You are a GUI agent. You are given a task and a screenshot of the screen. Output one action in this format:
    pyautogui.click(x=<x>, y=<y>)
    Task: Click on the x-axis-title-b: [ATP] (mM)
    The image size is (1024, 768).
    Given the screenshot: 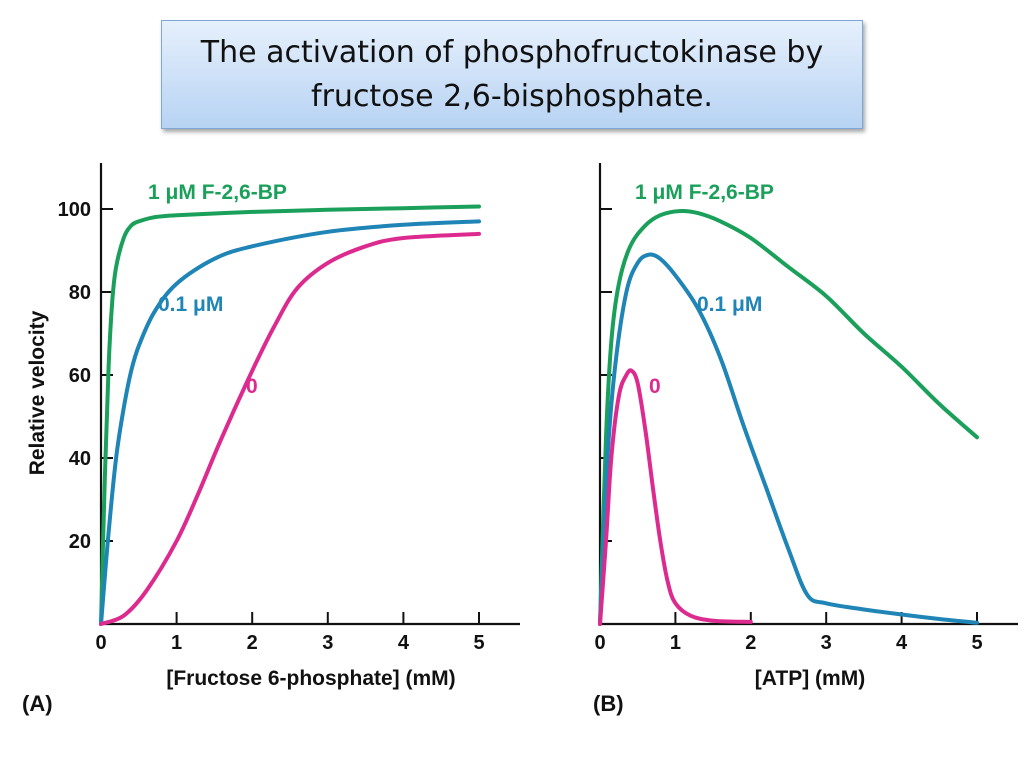 What is the action you would take?
    pyautogui.click(x=810, y=678)
    